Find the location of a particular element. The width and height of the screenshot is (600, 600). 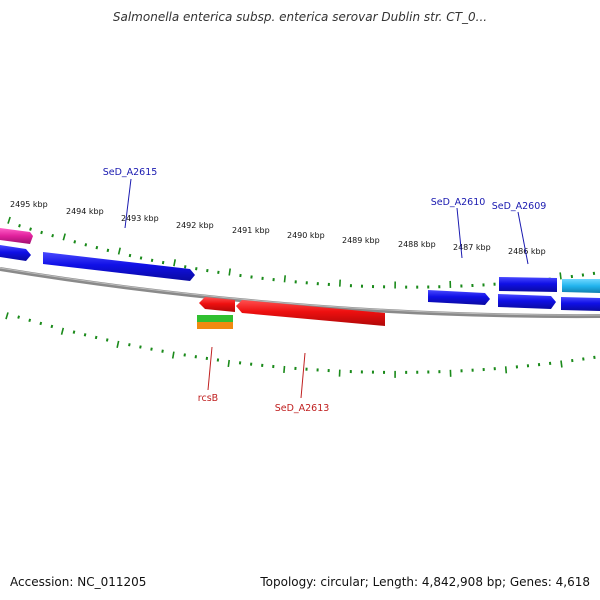

gene-seD-a2609 is located at coordinates (528, 284).